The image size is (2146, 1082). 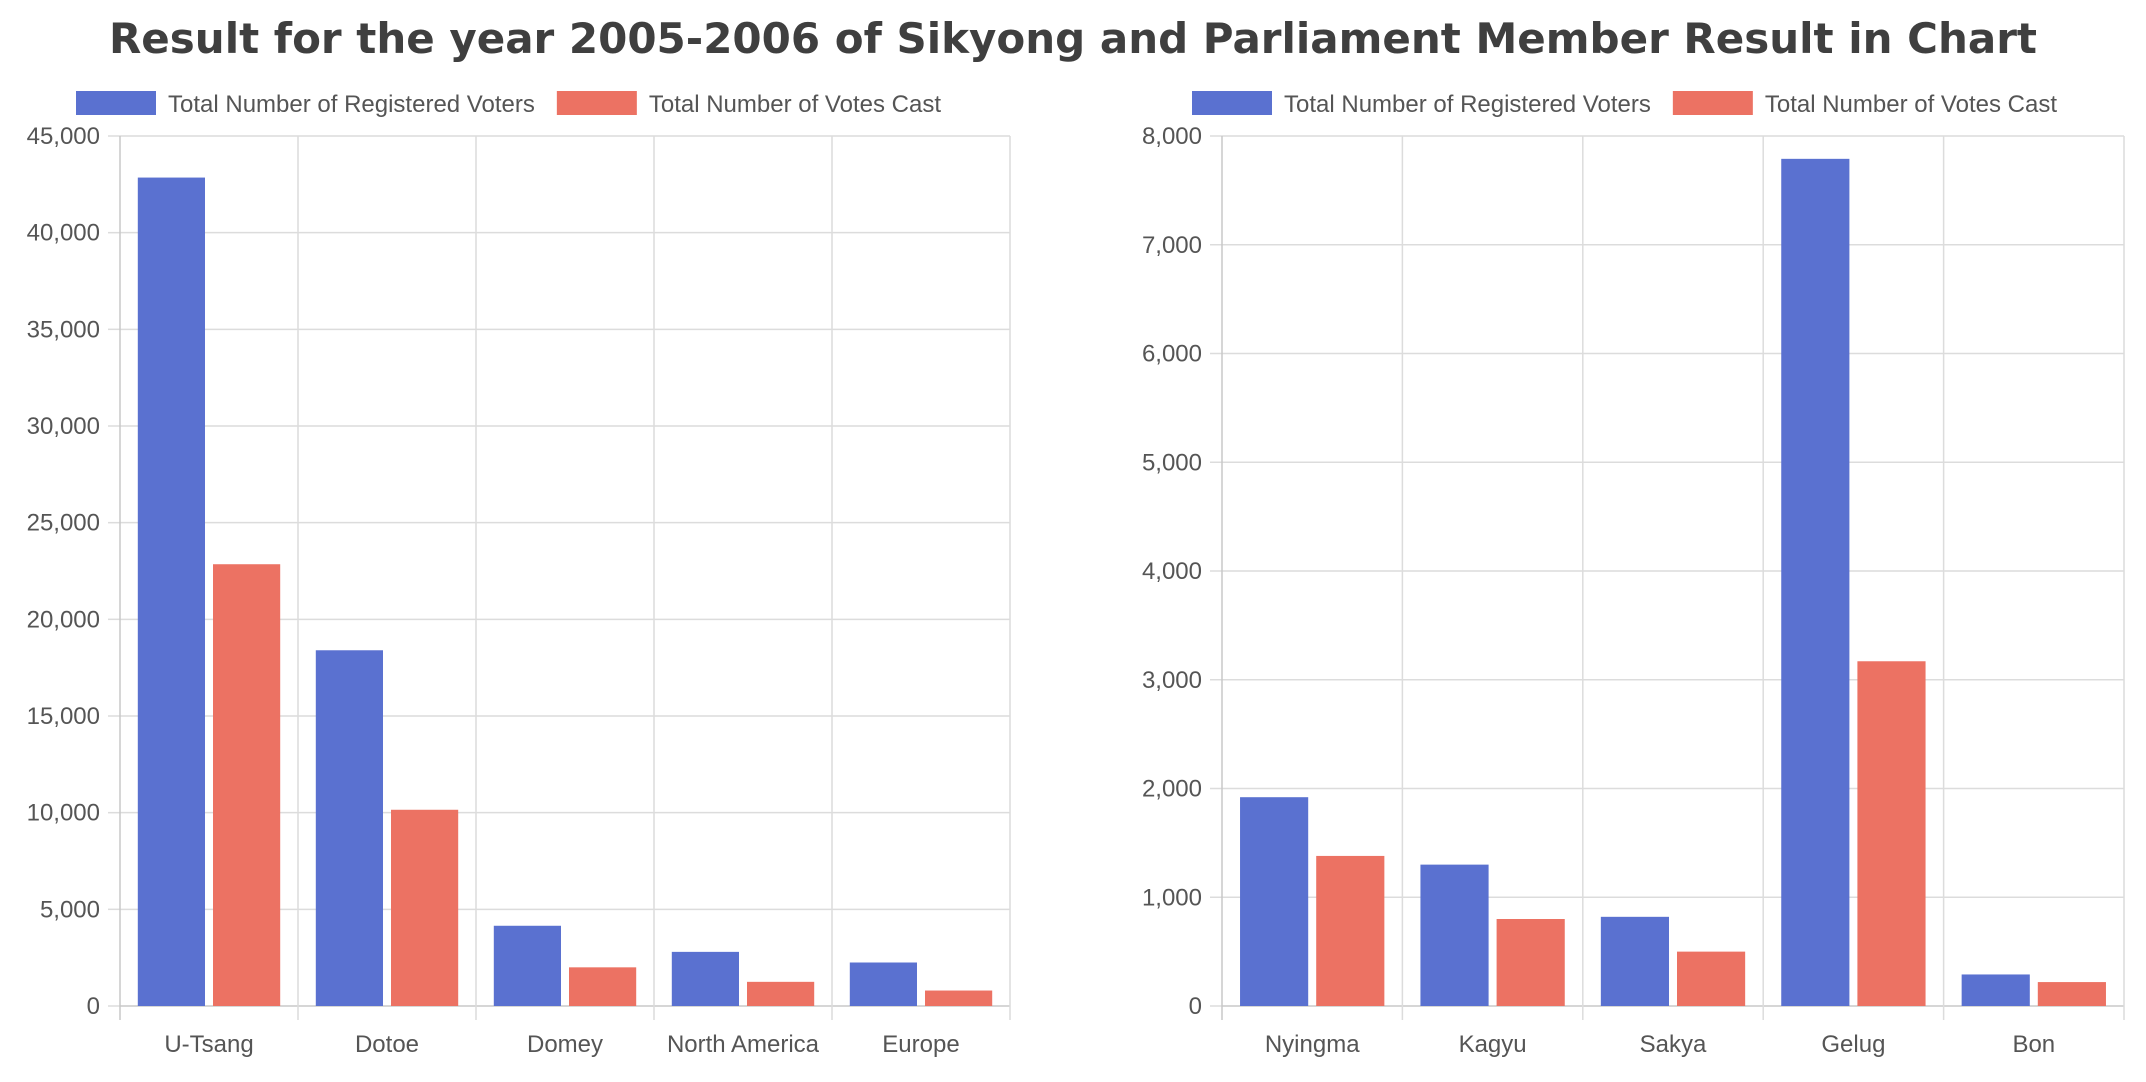 What do you see at coordinates (1172, 789) in the screenshot?
I see `y-tick-label: 2,000` at bounding box center [1172, 789].